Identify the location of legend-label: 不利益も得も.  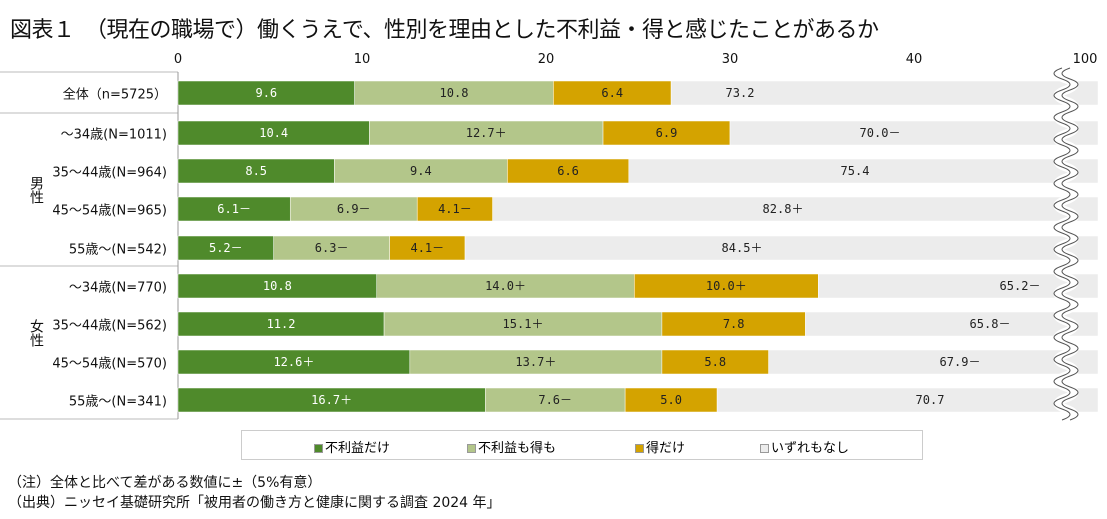
(517, 448).